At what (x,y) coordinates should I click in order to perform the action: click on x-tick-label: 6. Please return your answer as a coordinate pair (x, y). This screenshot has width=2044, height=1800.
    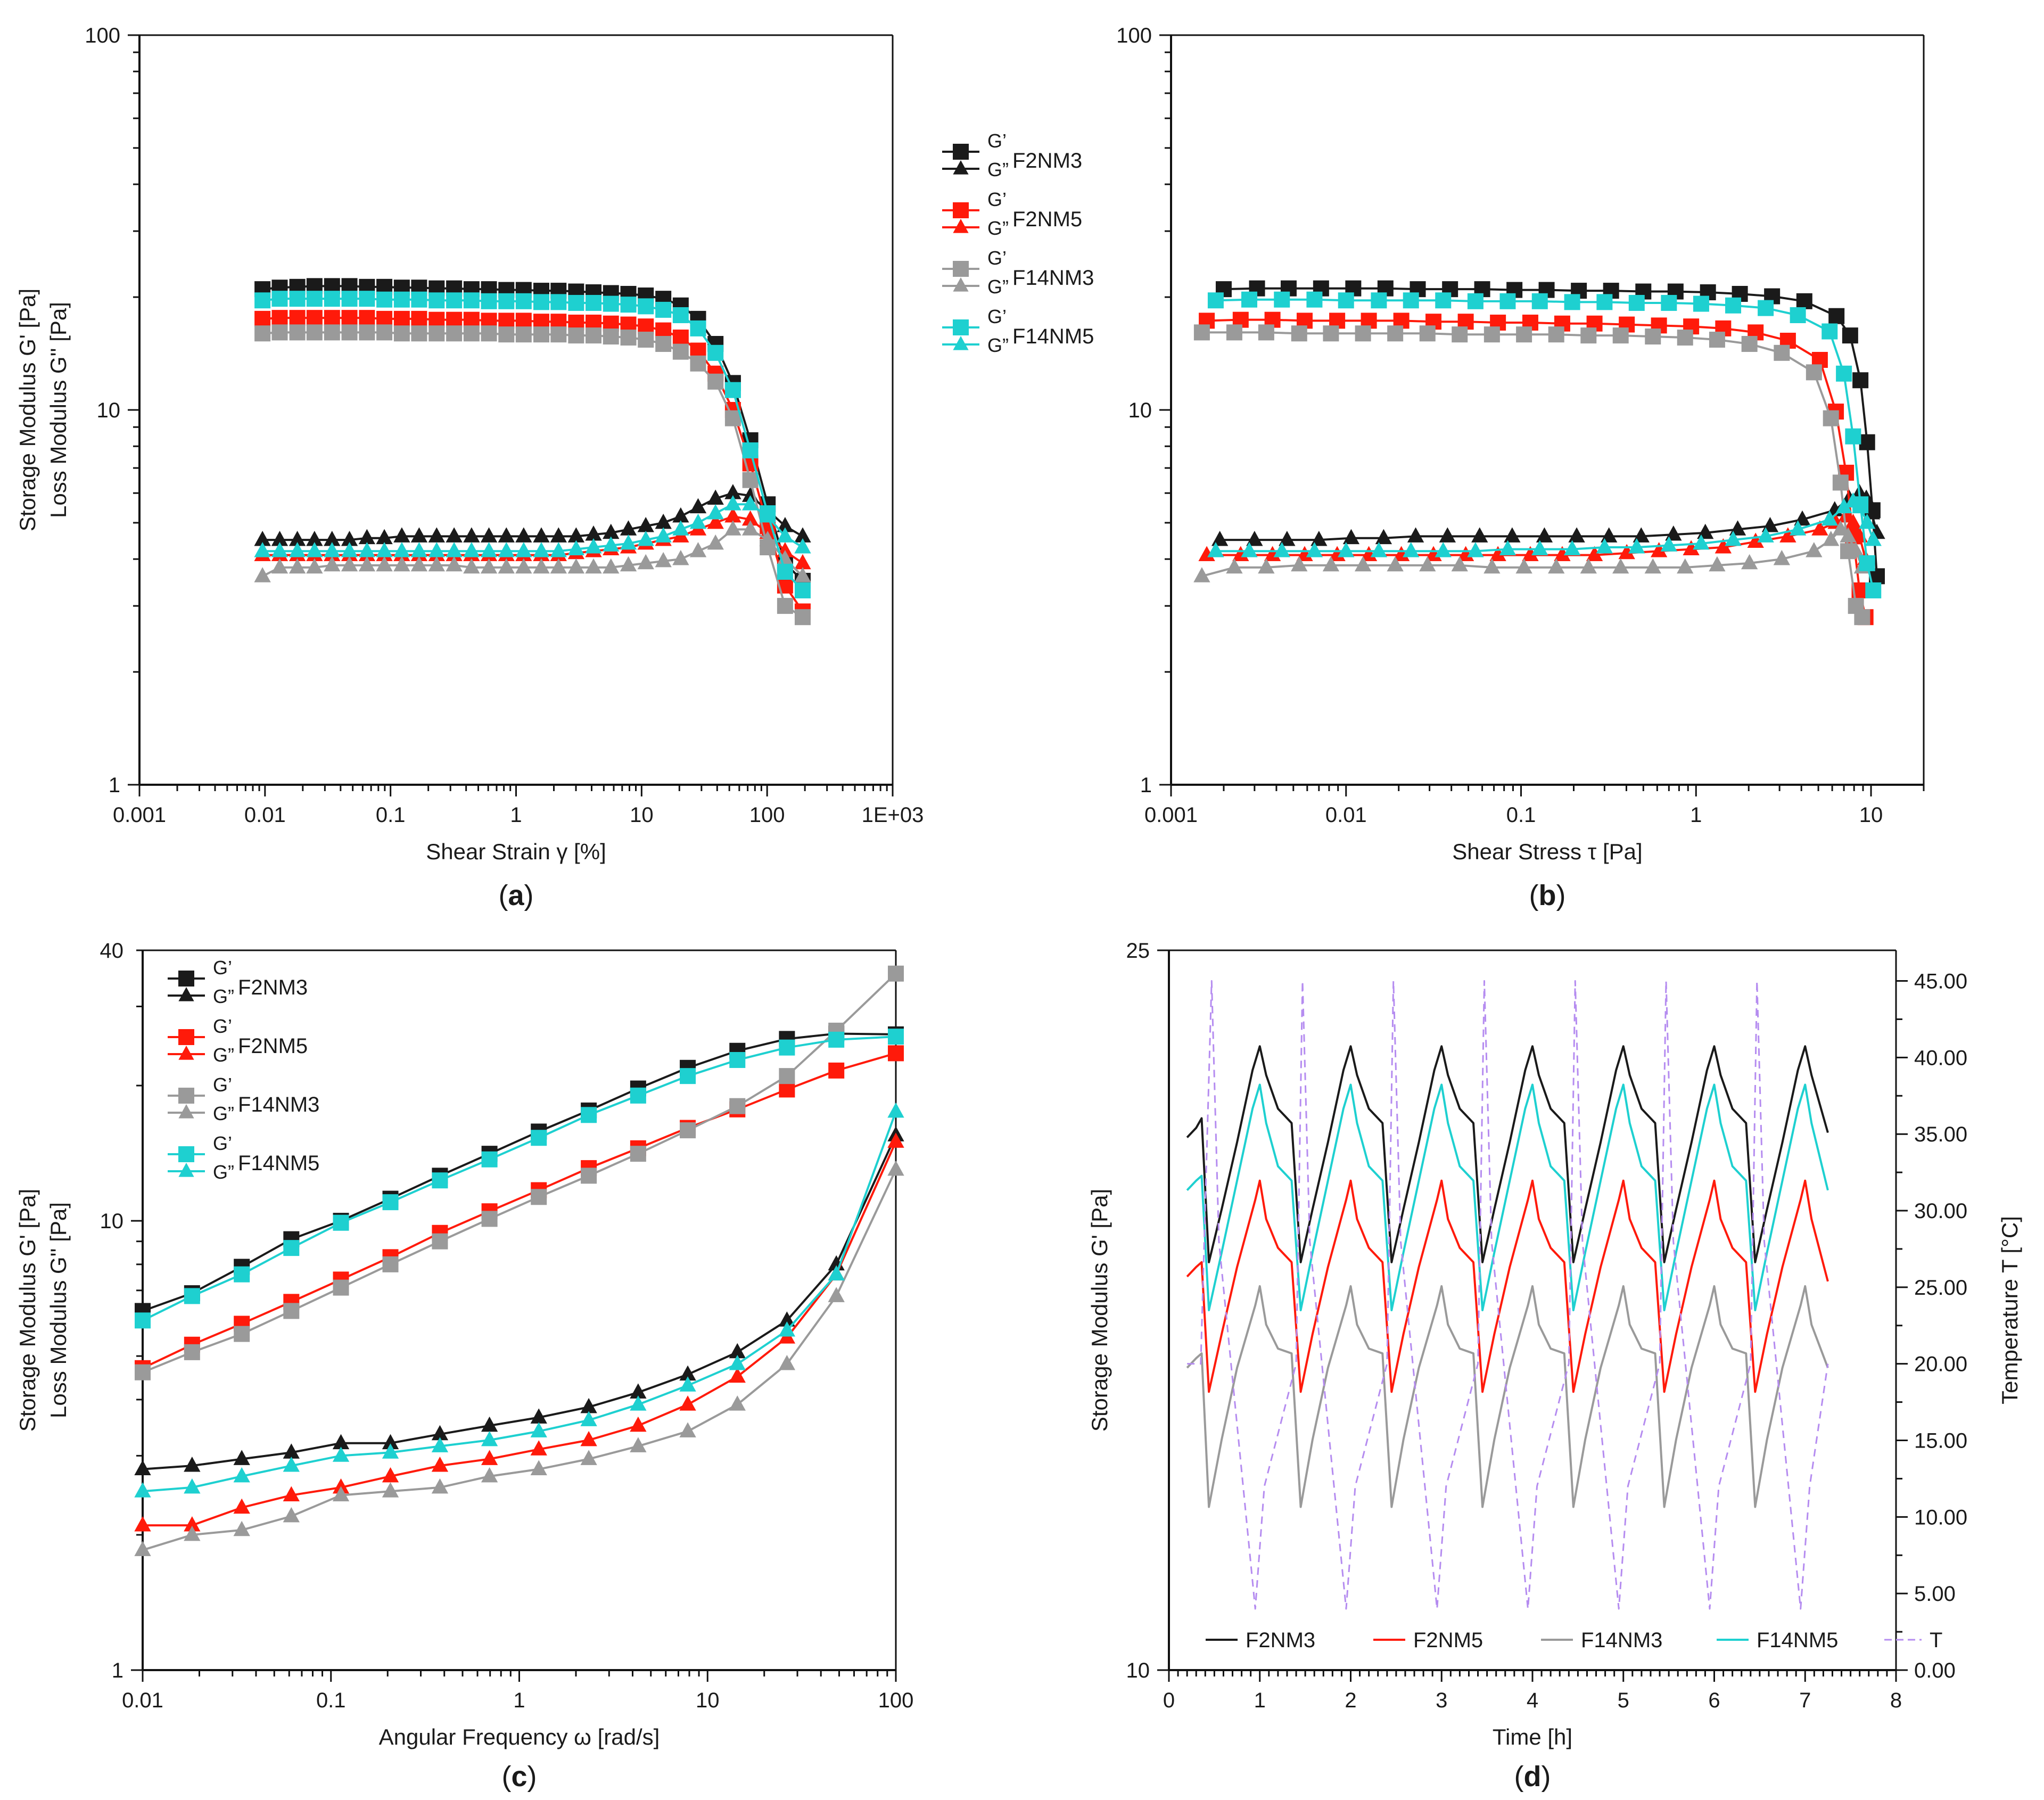
    Looking at the image, I should click on (1714, 1701).